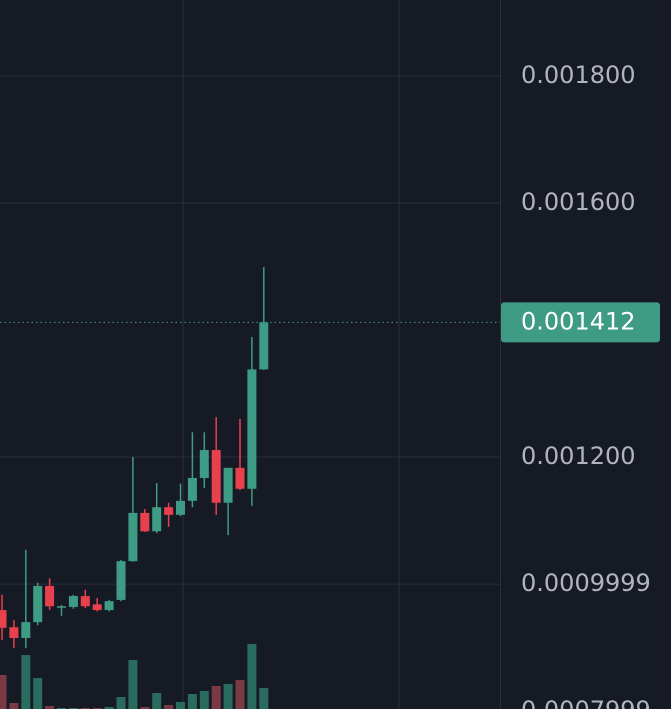 This screenshot has height=709, width=671. I want to click on y-tick-label: 0.001200, so click(578, 456).